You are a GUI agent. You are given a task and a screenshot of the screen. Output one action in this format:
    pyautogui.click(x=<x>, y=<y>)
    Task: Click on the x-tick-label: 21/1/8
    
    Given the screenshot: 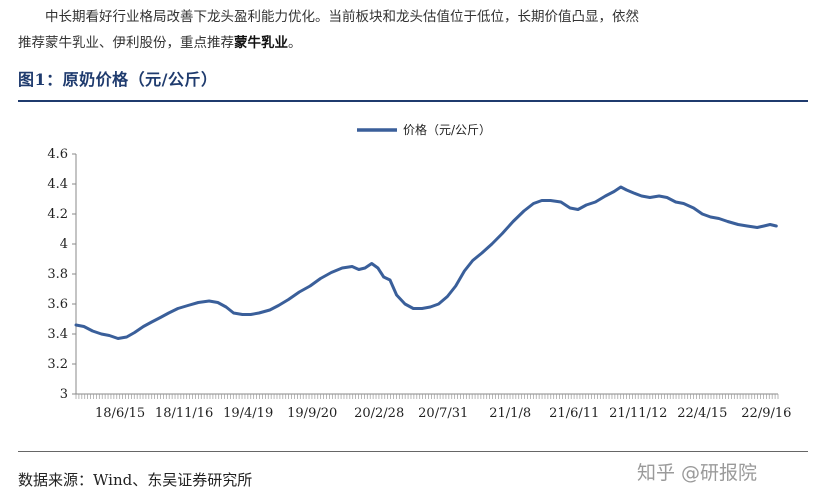 What is the action you would take?
    pyautogui.click(x=510, y=413)
    